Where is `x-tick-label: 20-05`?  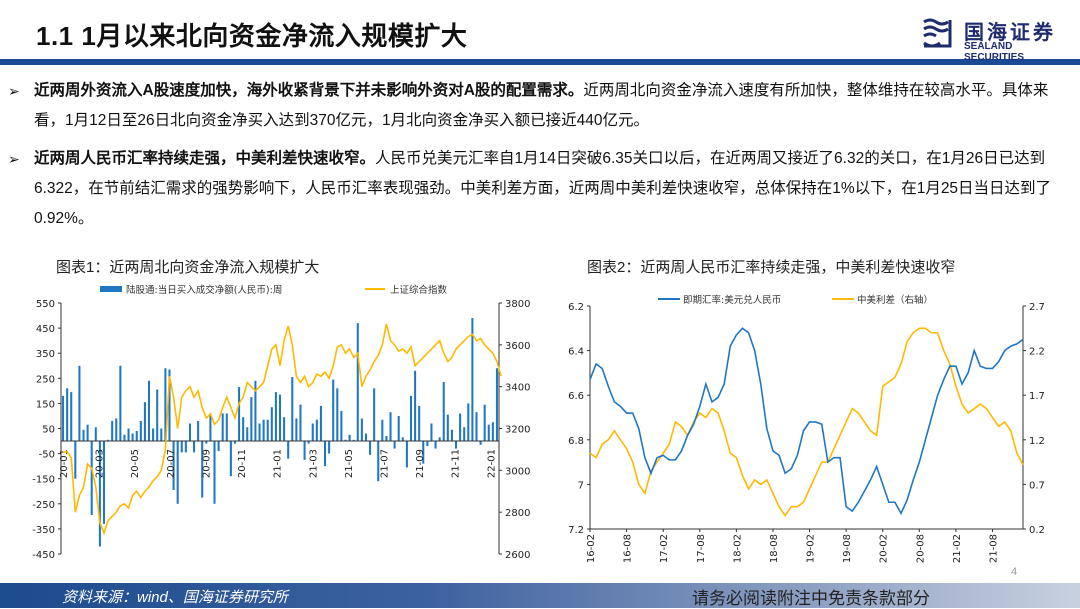
x-tick-label: 20-05 is located at coordinates (135, 463).